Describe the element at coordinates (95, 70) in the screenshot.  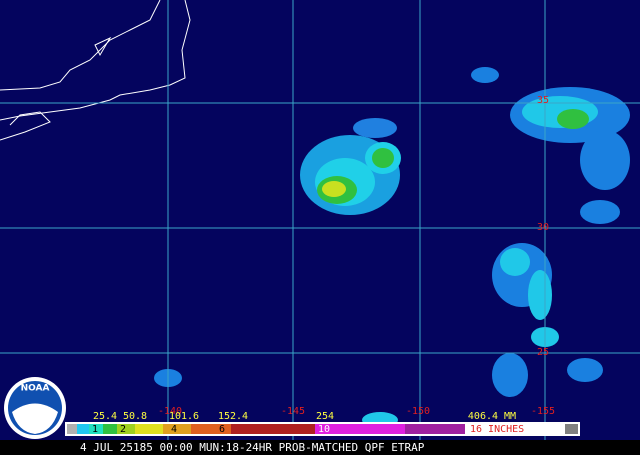
I see `coastline` at that location.